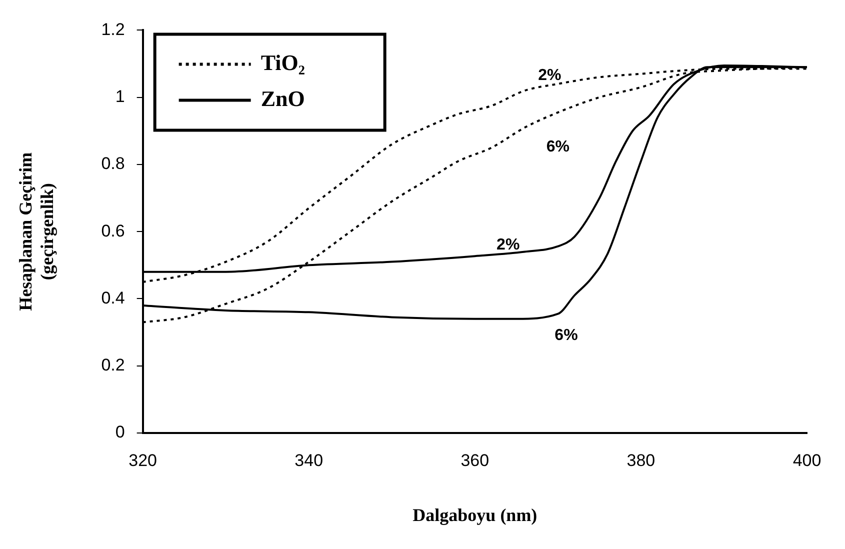  I want to click on y-tick-label: 1, so click(120, 96).